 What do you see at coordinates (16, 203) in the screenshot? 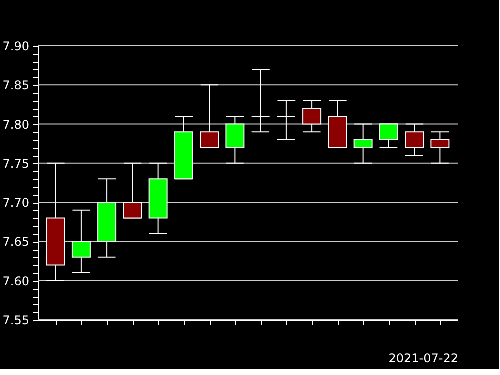
I see `y-tick-label: 7.70` at bounding box center [16, 203].